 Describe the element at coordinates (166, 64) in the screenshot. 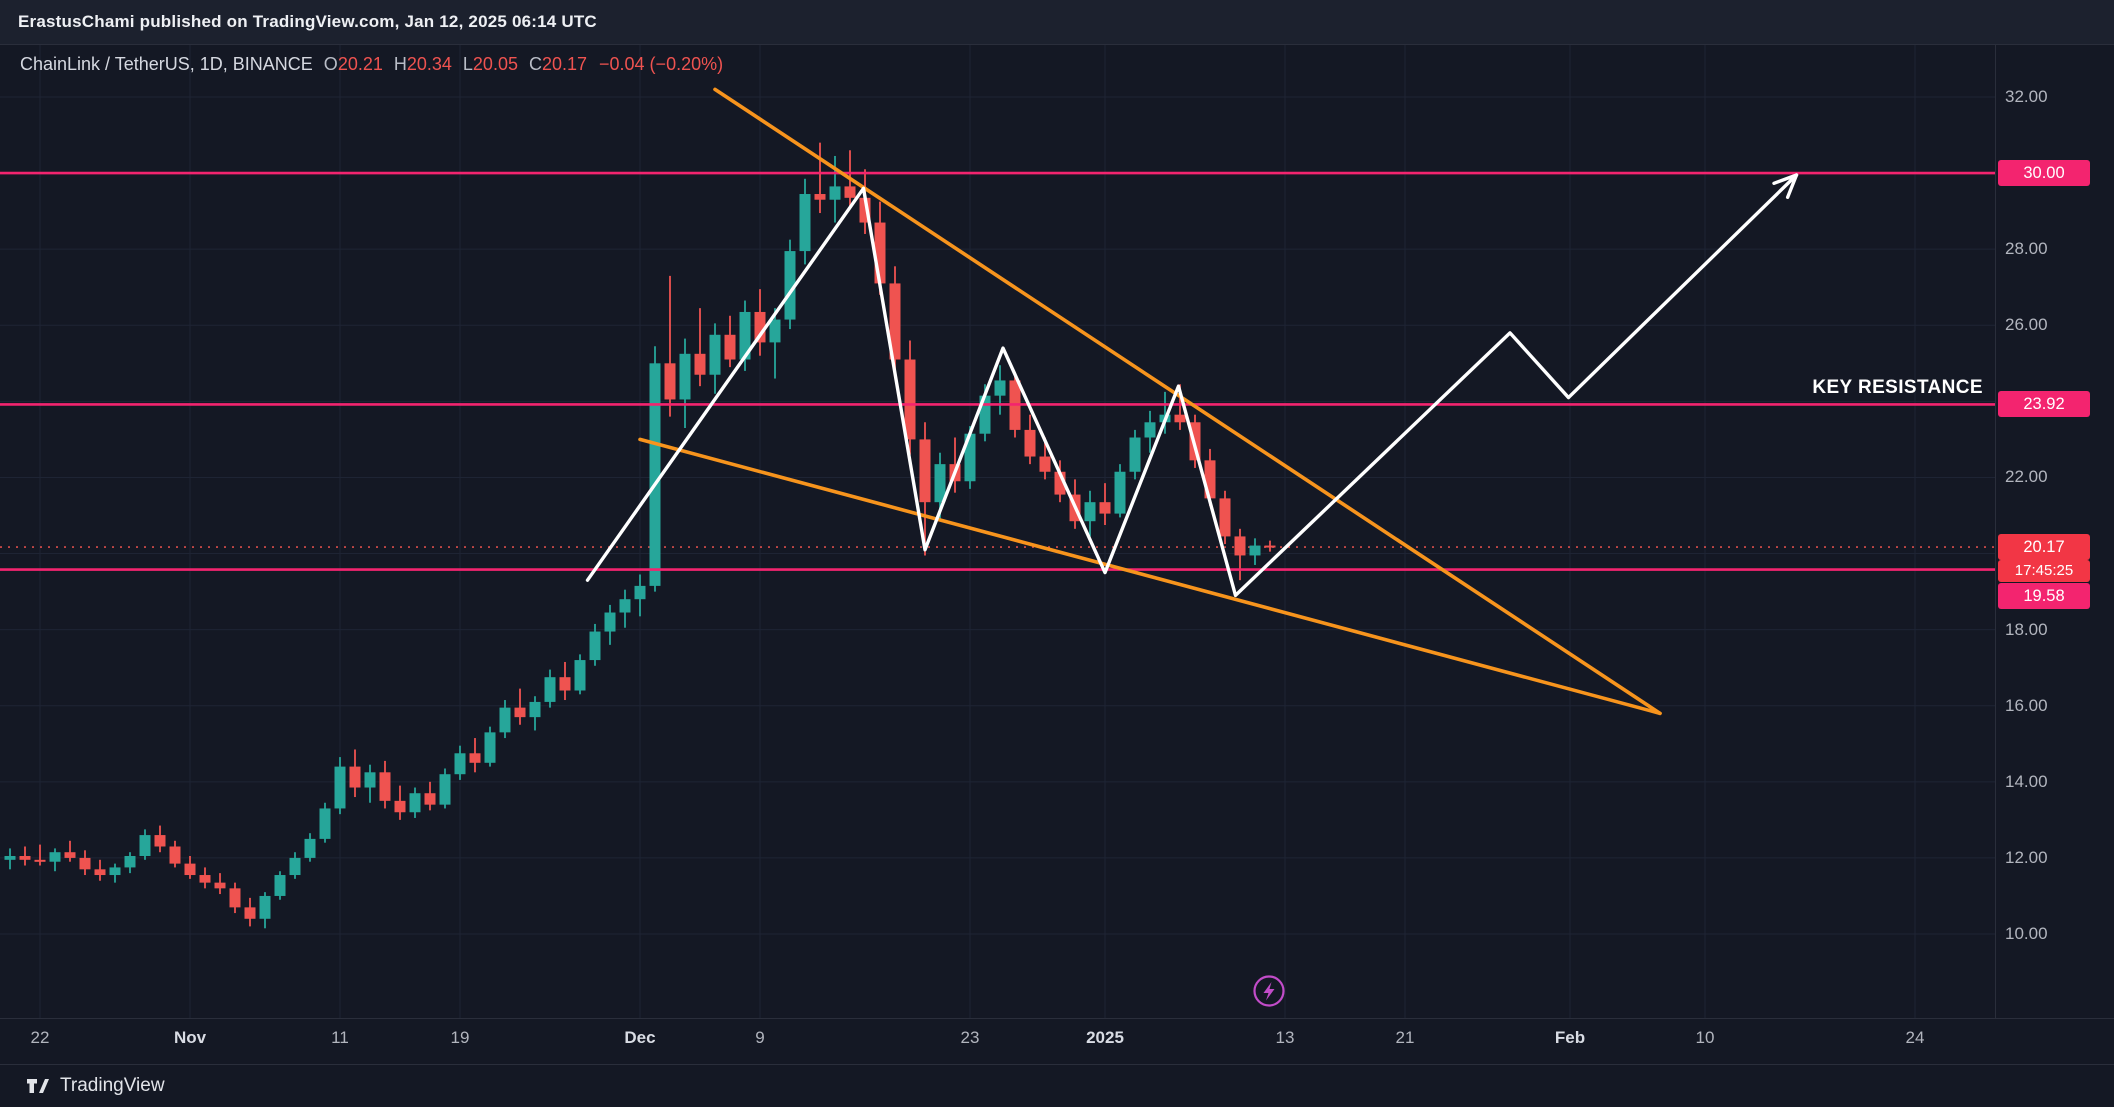

I see `symbol-title: ChainLink / TetherUS, 1D, BINANCE` at that location.